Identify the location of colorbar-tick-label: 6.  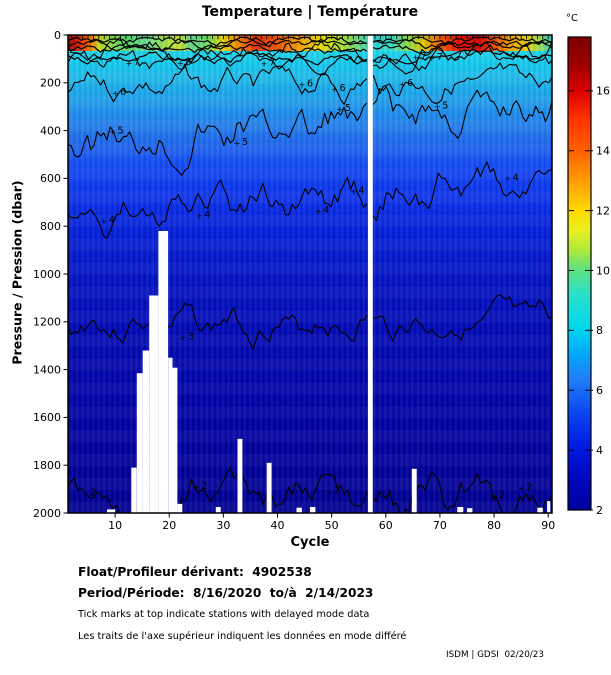
(599, 390).